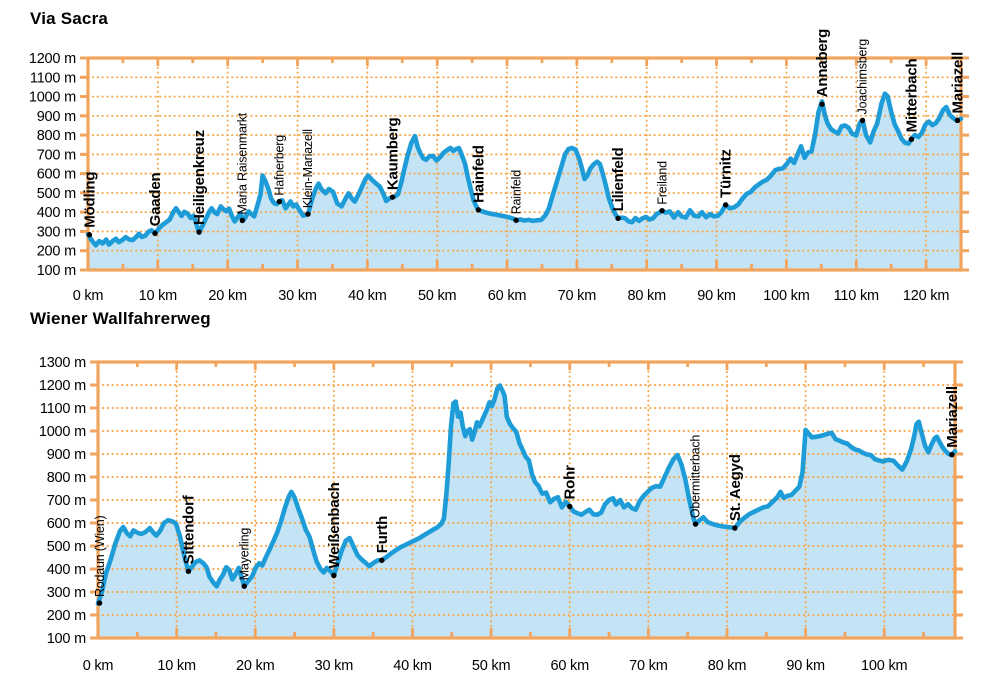  Describe the element at coordinates (735, 487) in the screenshot. I see `place-marker-label: St. Aegyd` at that location.